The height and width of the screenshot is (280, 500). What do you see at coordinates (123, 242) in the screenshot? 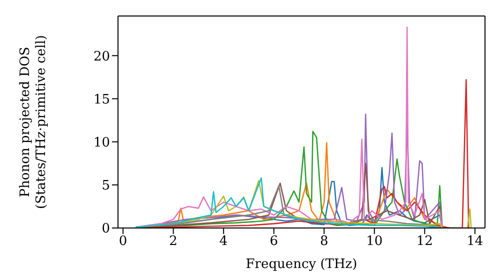
I see `x-tick-label: 0` at bounding box center [123, 242].